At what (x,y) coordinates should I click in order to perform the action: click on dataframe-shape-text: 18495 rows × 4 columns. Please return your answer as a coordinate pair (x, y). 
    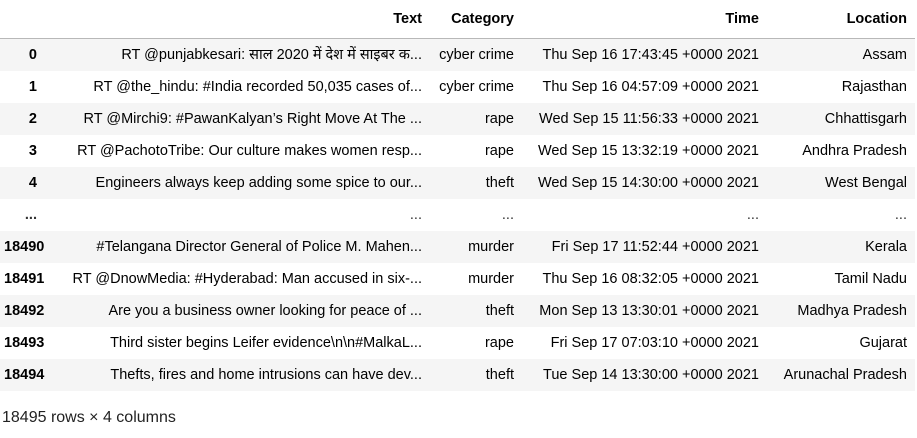
    Looking at the image, I should click on (89, 417).